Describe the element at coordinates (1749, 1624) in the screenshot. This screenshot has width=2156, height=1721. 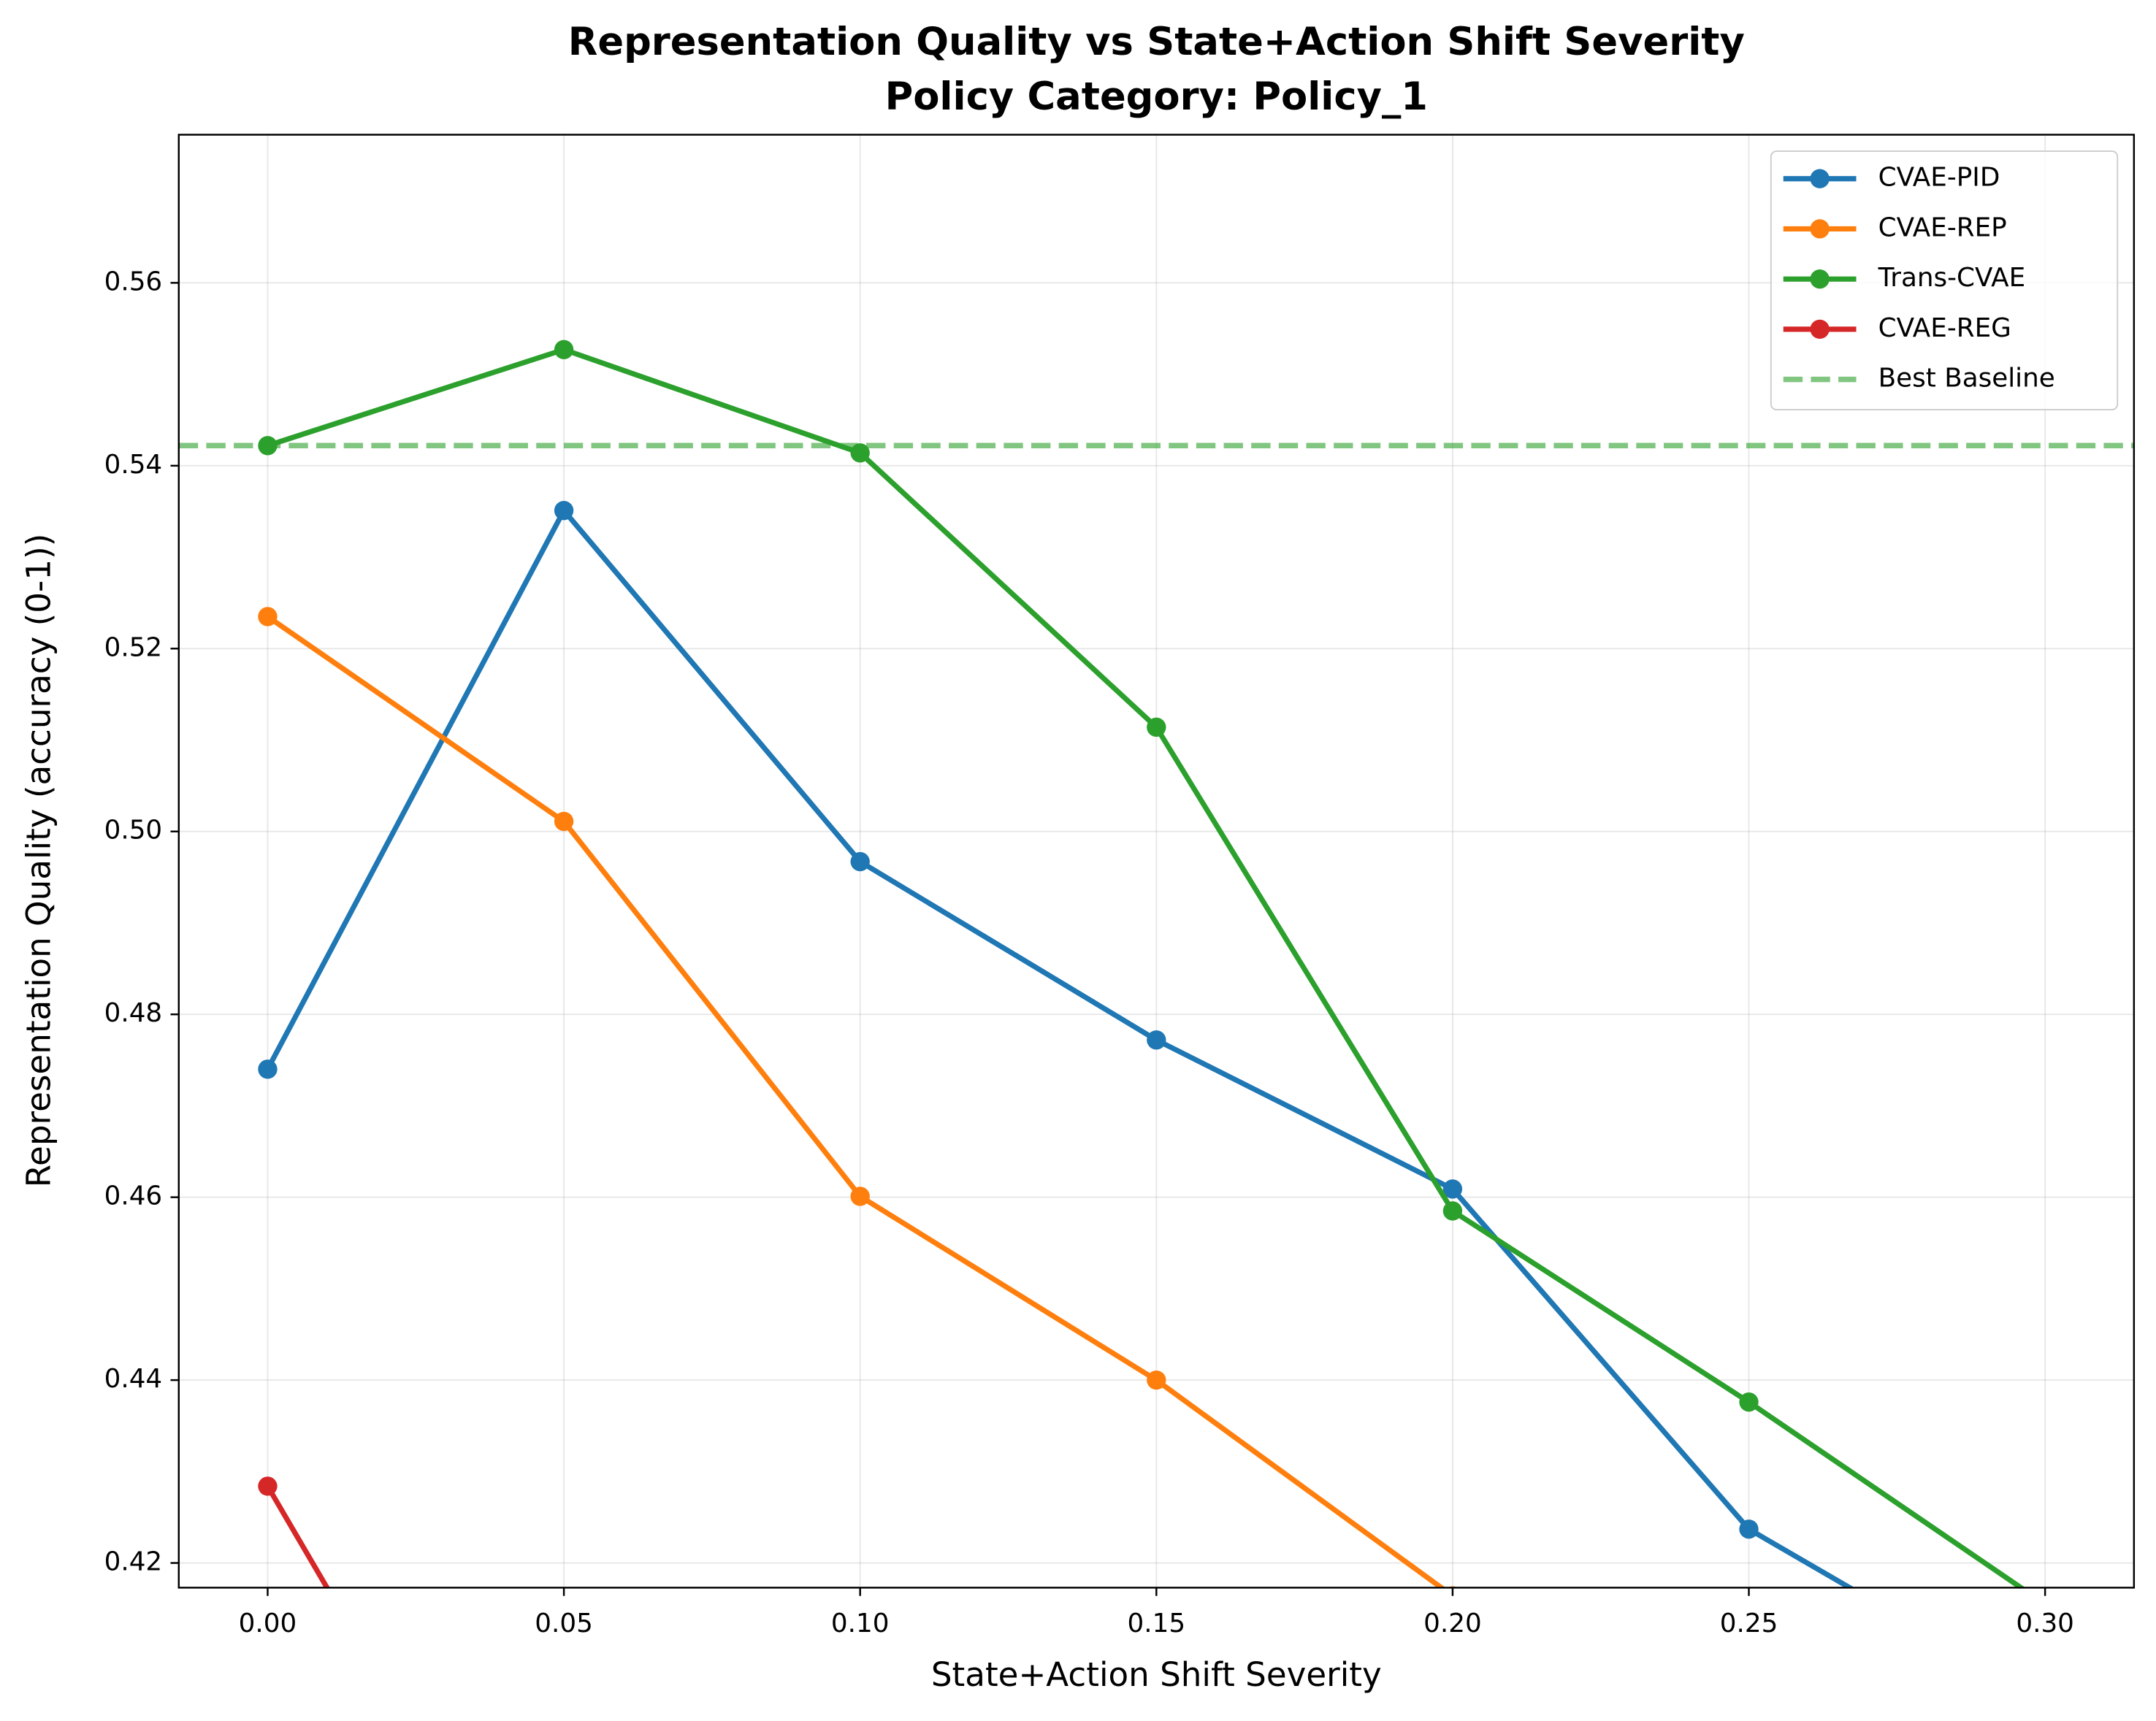
I see `x-tick-label: 0.25` at that location.